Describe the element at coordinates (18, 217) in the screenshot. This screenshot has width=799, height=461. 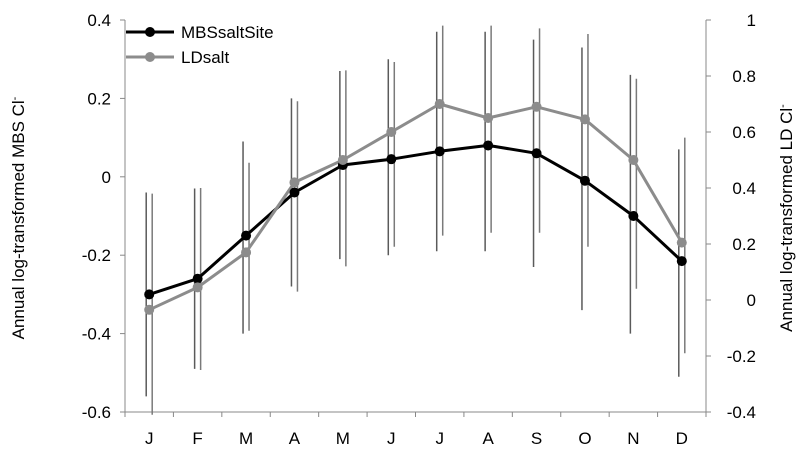
I see `y-axis-left-title: Annual log-transformed MBS Cl-` at that location.